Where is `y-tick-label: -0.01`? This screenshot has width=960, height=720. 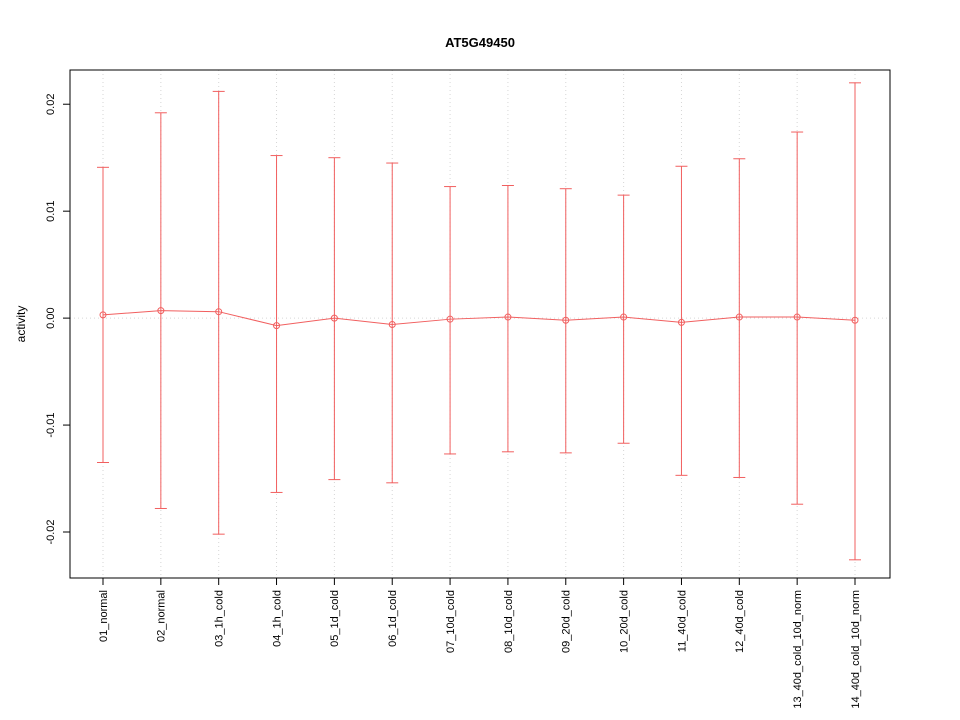
y-tick-label: -0.01 is located at coordinates (51, 425).